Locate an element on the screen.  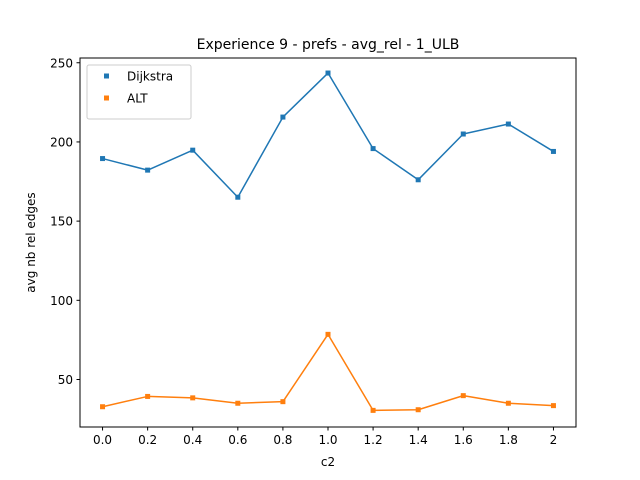
legend-label-alt: ALT is located at coordinates (137, 99).